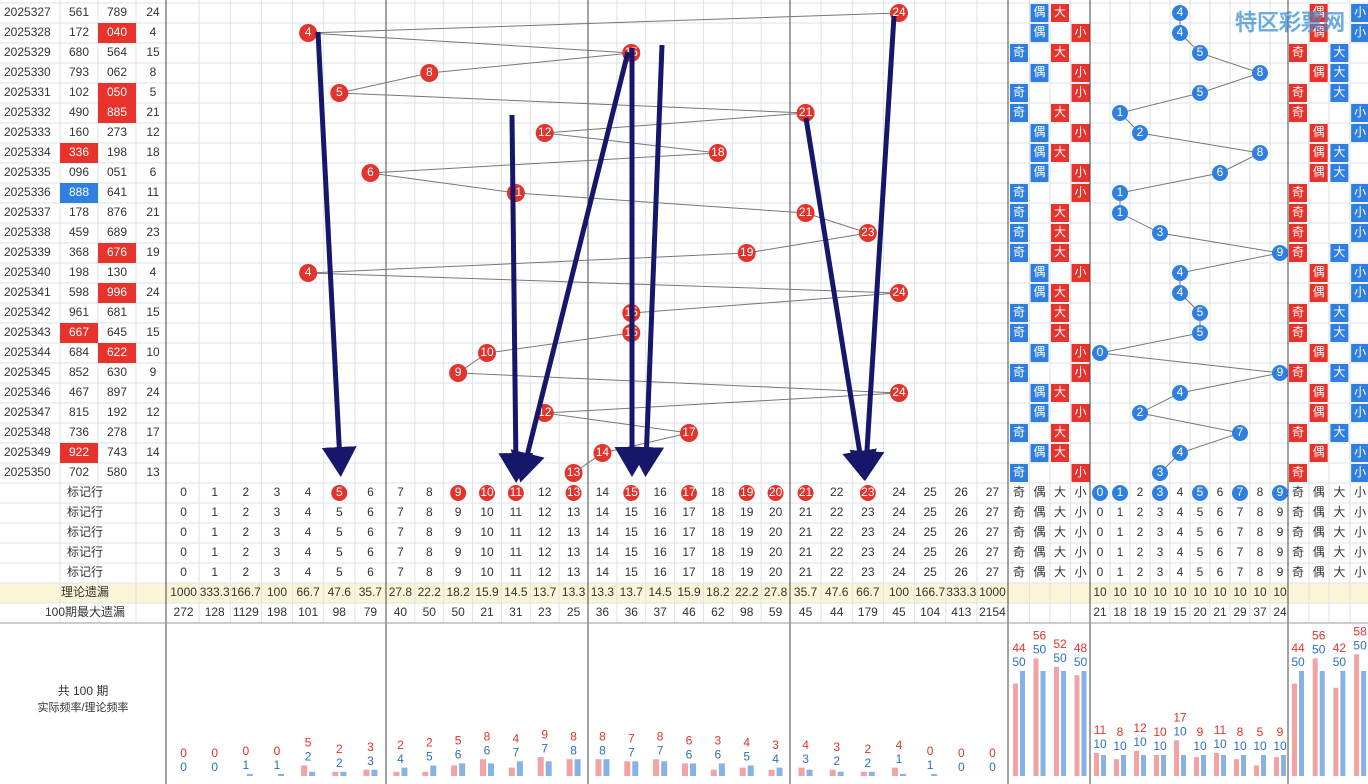  I want to click on number-highlight, so click(117, 113).